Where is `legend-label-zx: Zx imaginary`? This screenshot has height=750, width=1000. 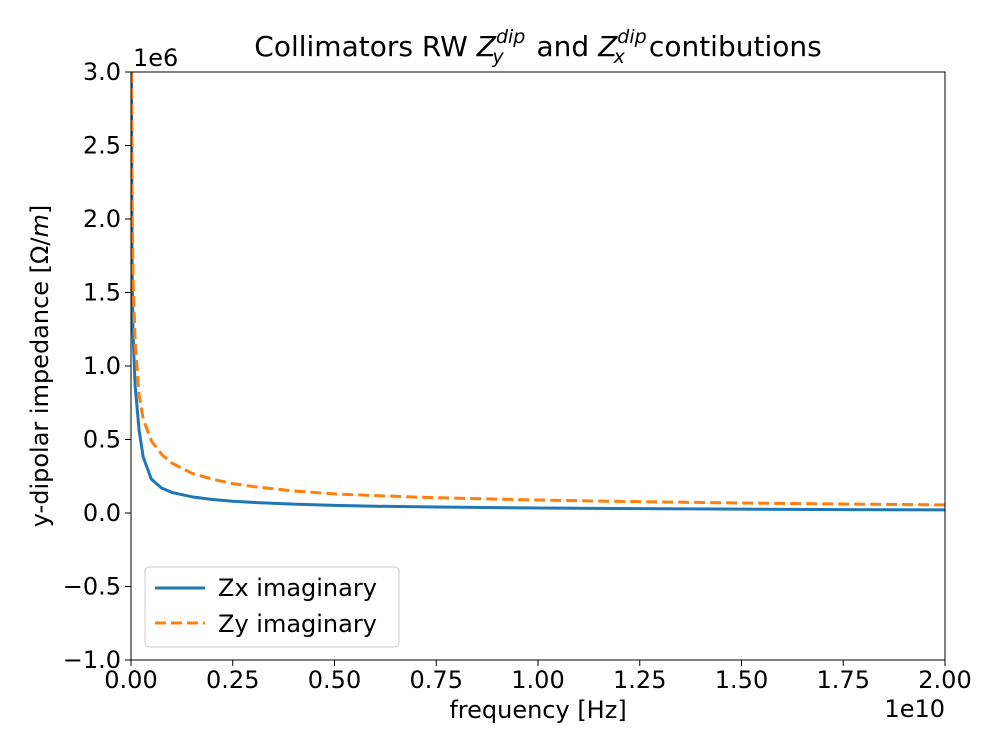
legend-label-zx: Zx imaginary is located at coordinates (297, 588).